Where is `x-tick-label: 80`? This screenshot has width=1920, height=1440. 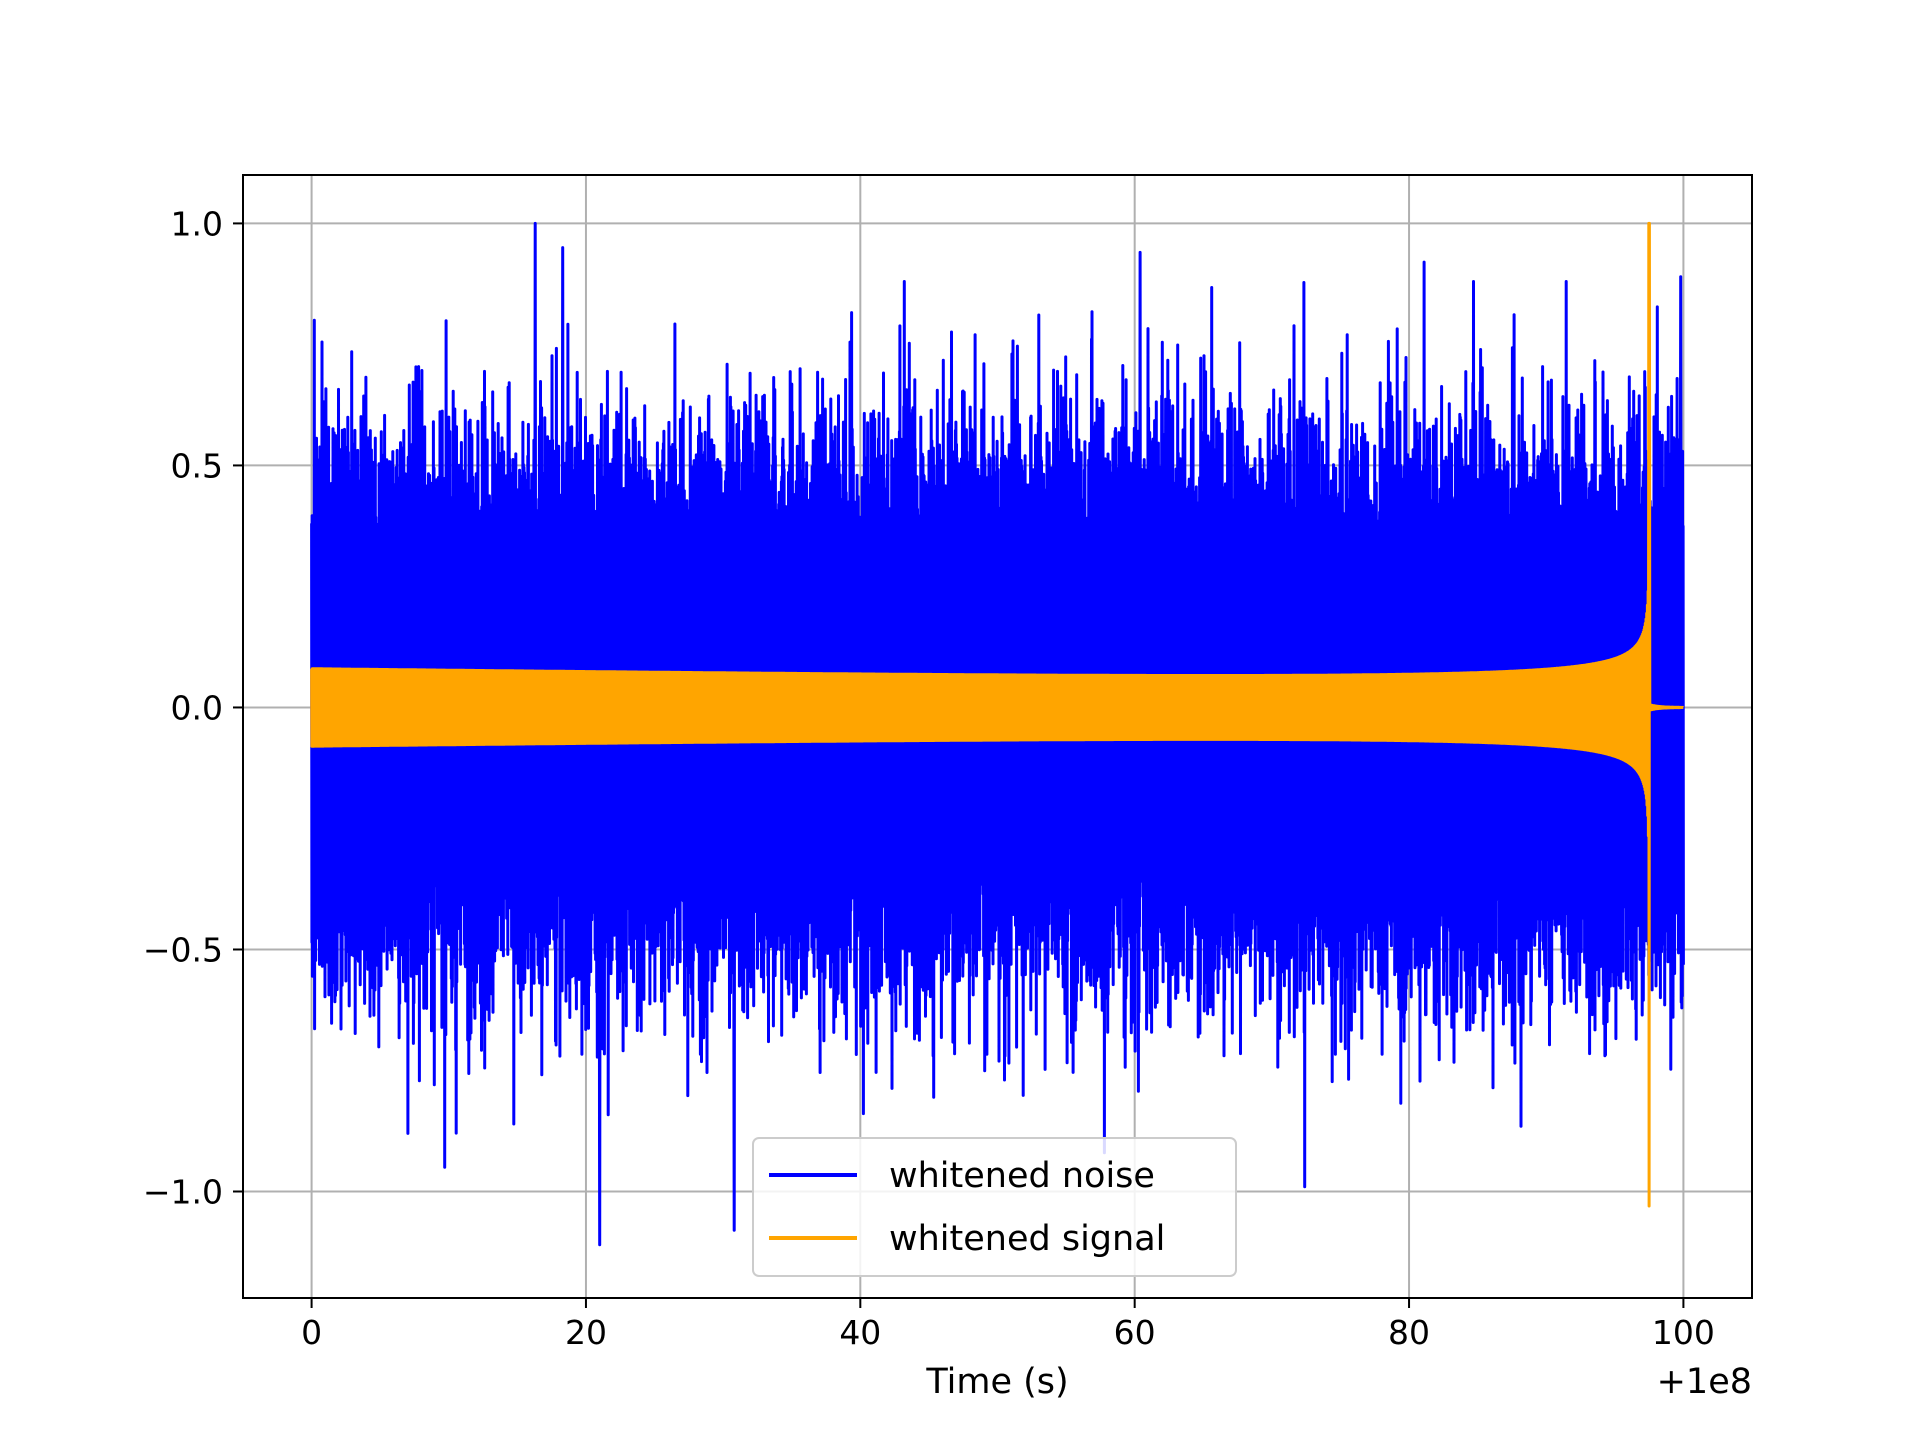
x-tick-label: 80 is located at coordinates (1409, 1332).